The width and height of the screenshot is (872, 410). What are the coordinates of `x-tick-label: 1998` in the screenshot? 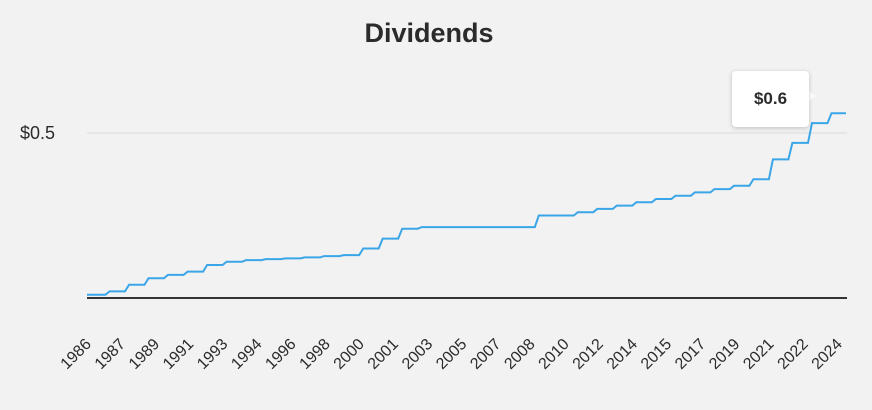 It's located at (315, 354).